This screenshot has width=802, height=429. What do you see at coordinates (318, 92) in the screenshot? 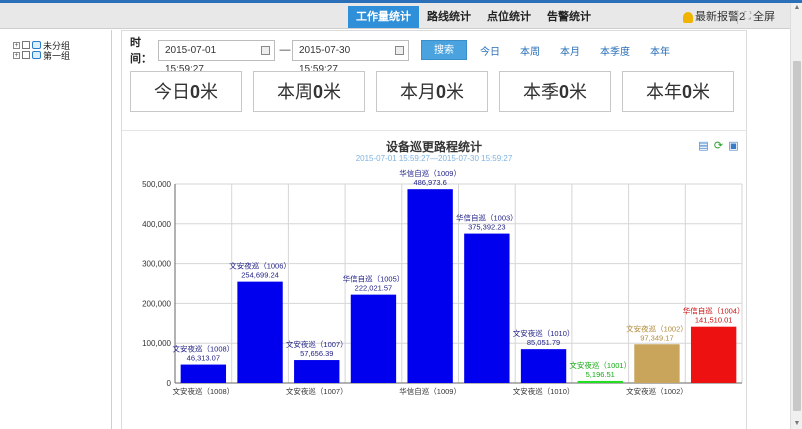
I see `stat-week-value: 0` at bounding box center [318, 92].